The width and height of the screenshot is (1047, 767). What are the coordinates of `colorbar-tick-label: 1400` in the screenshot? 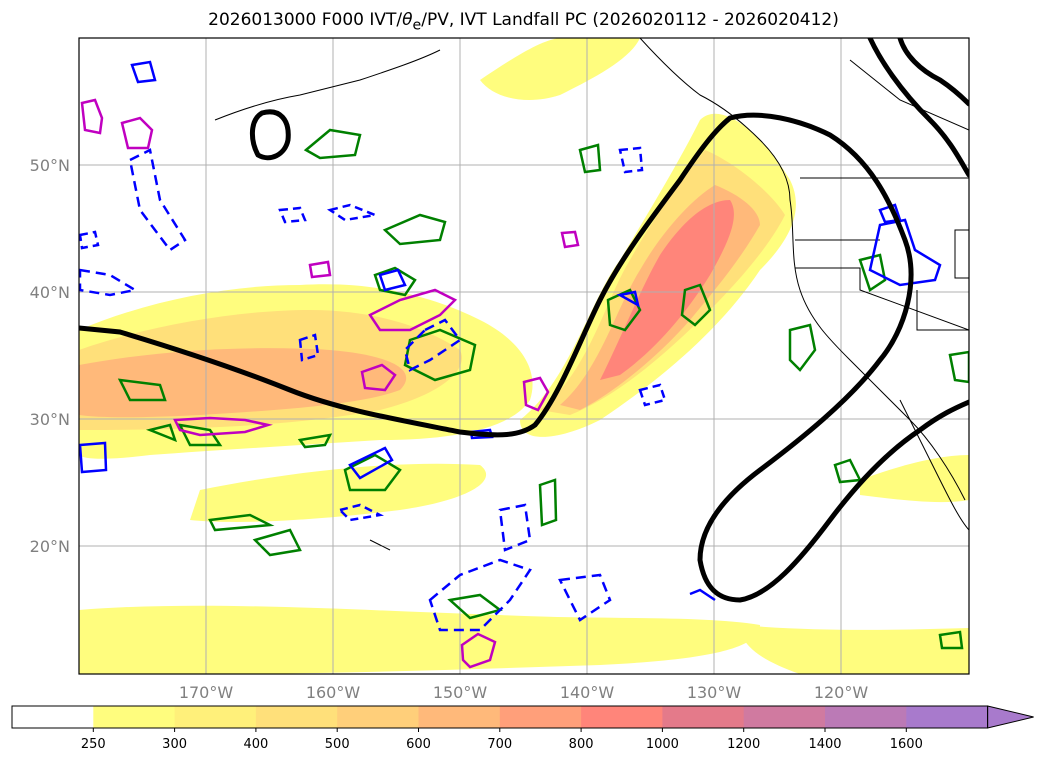 It's located at (824, 744).